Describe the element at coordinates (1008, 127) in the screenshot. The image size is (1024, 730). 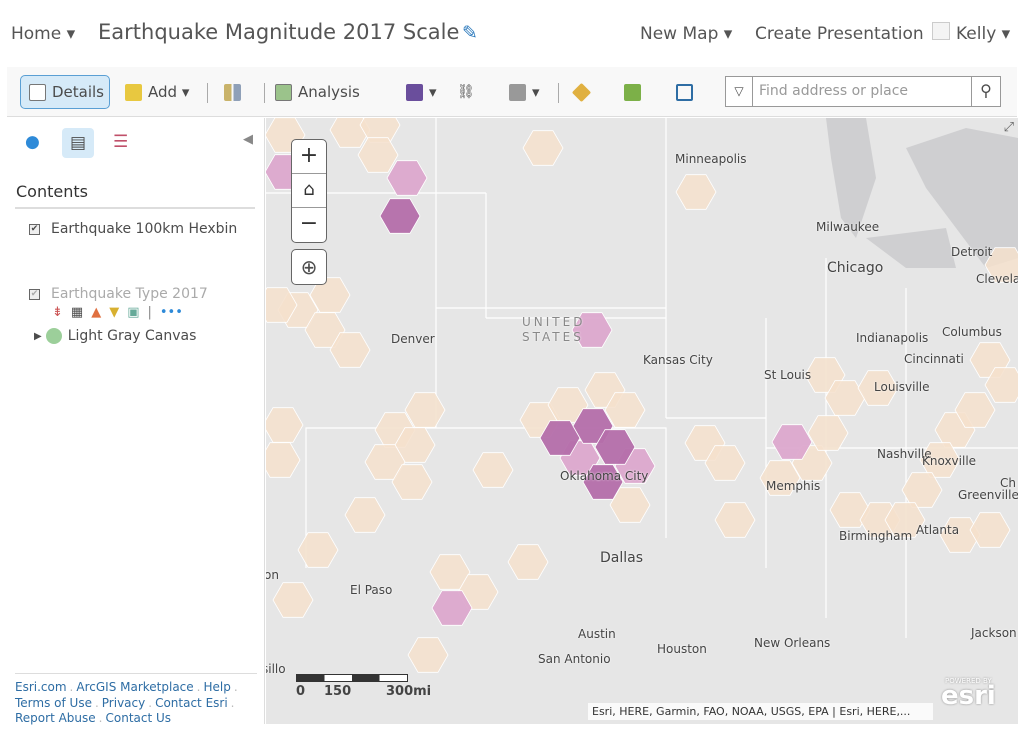
I see `expand-map-icon: ⤢` at that location.